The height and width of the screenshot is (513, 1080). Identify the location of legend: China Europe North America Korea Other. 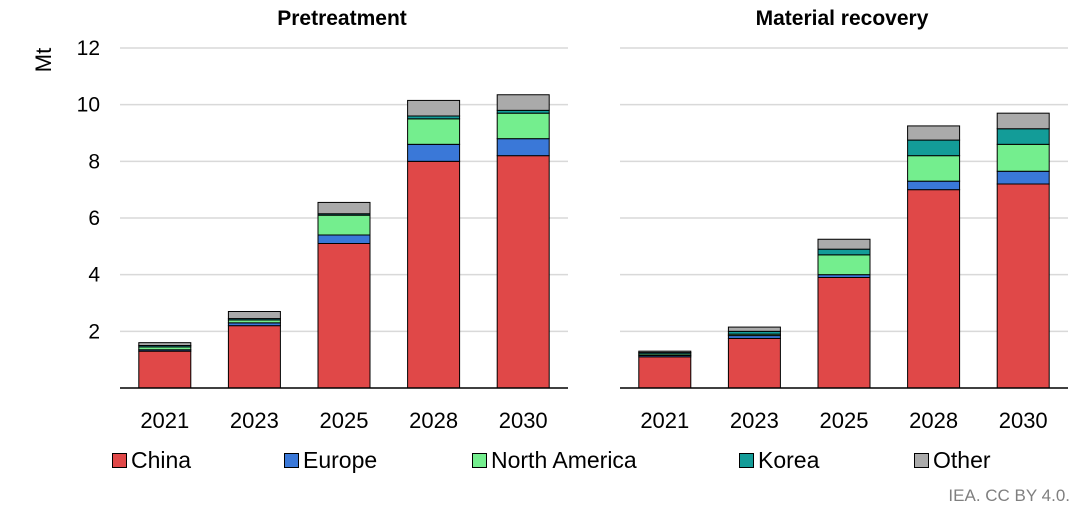
(540, 462).